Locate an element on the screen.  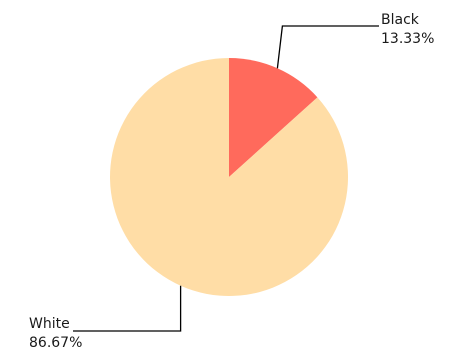
slice-label-black-percent: 13.33% is located at coordinates (407, 39).